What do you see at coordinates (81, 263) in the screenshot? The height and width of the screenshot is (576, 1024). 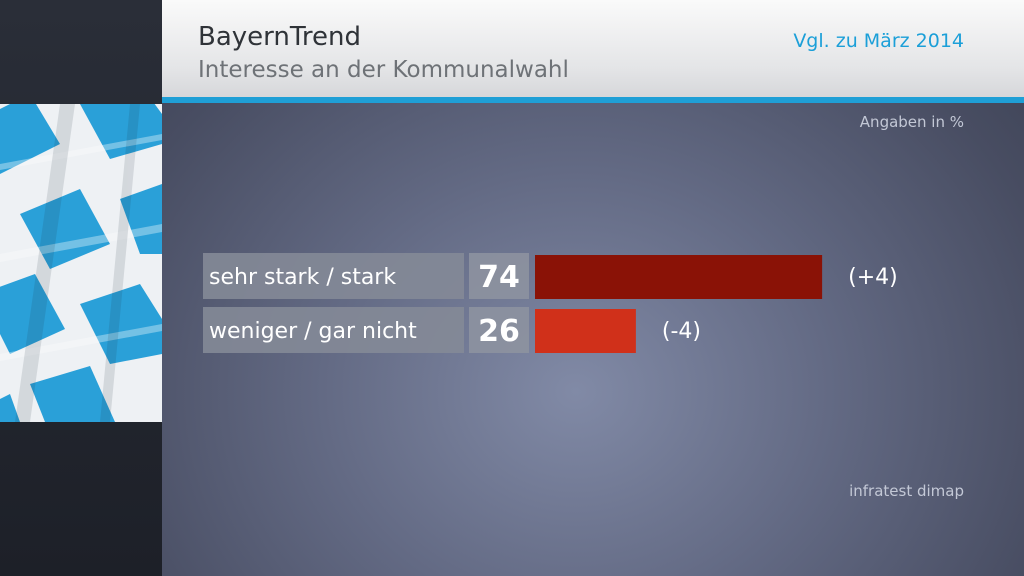 I see `bavarian-flag-image` at bounding box center [81, 263].